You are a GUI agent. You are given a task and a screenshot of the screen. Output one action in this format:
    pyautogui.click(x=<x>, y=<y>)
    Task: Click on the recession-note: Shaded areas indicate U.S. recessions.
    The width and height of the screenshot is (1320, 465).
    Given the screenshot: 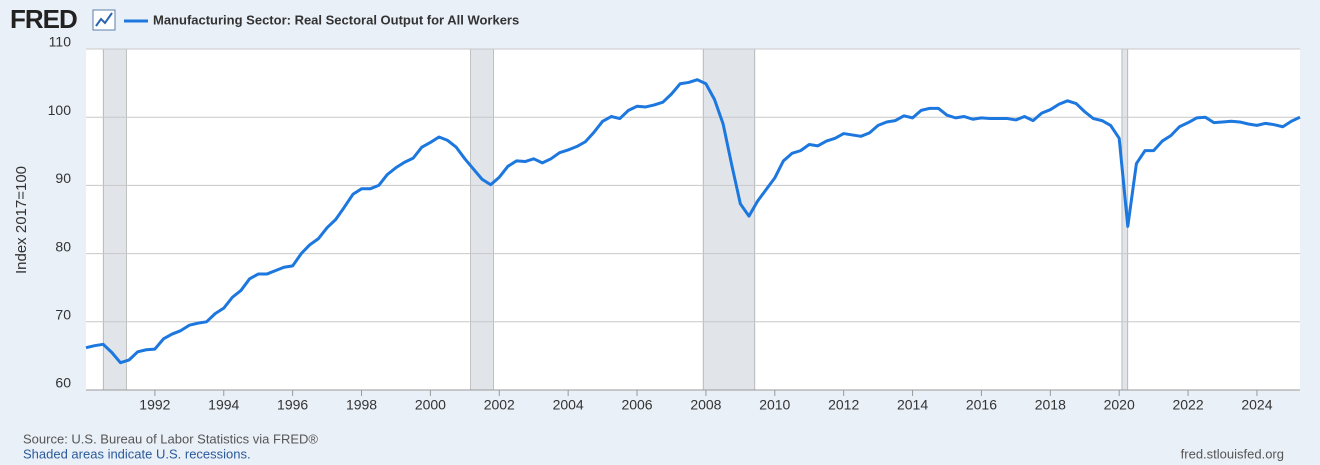 What is the action you would take?
    pyautogui.click(x=137, y=453)
    